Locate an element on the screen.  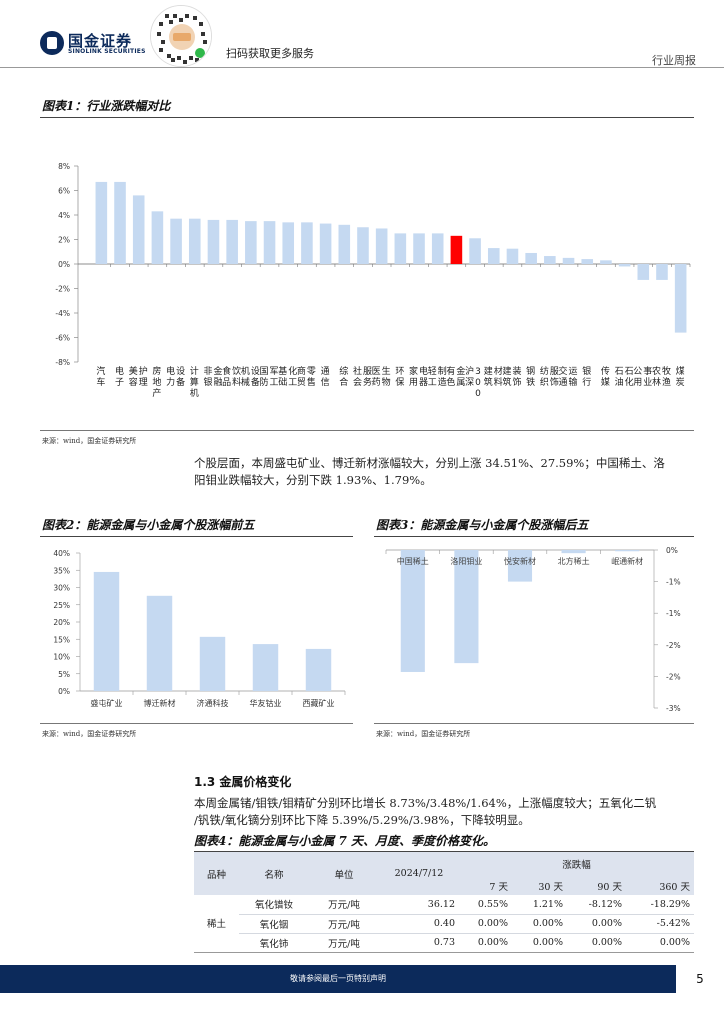
x-tick-label: 交通运输 is located at coordinates (568, 376).